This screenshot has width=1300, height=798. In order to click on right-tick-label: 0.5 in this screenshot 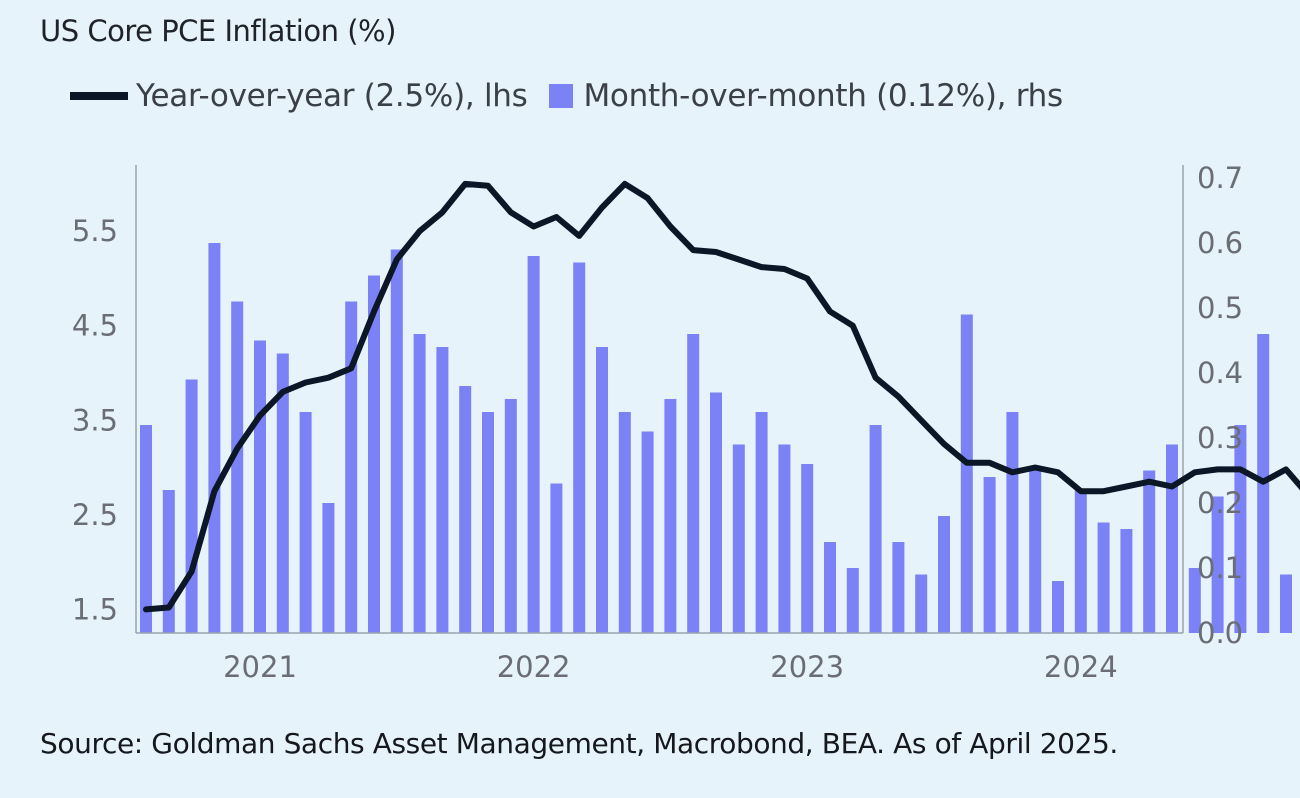, I will do `click(1220, 308)`.